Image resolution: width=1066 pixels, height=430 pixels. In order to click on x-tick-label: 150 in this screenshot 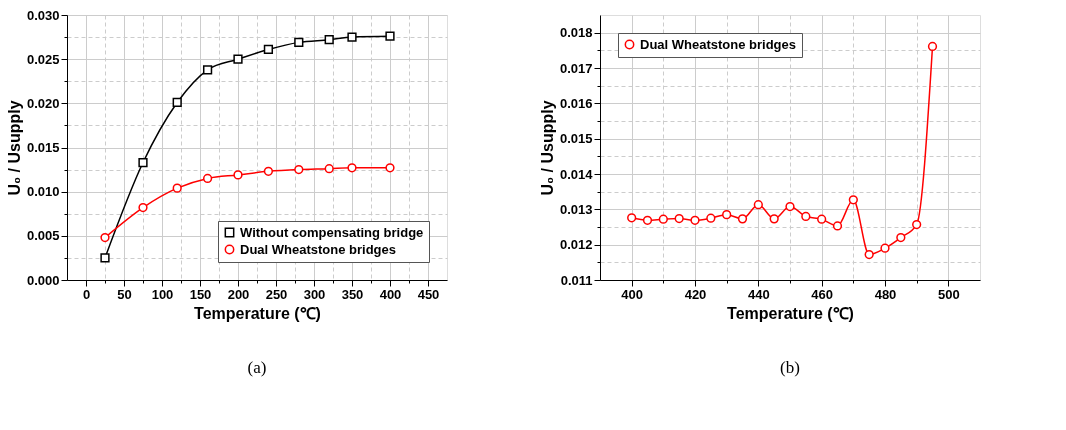, I will do `click(200, 294)`.